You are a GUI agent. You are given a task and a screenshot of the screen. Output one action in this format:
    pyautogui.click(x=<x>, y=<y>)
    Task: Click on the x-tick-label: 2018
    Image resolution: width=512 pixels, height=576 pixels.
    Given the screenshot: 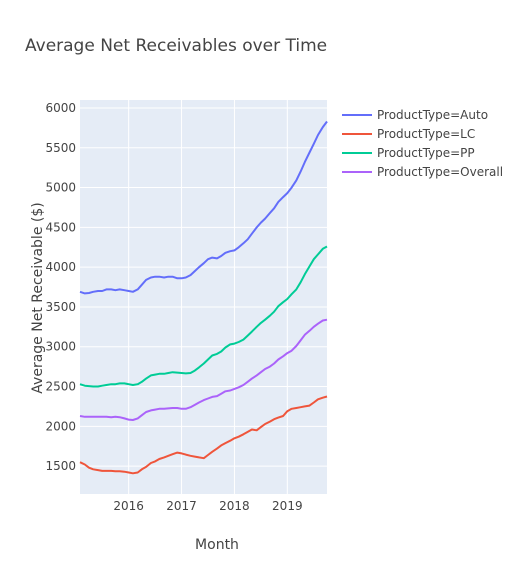 What is the action you would take?
    pyautogui.click(x=234, y=506)
    